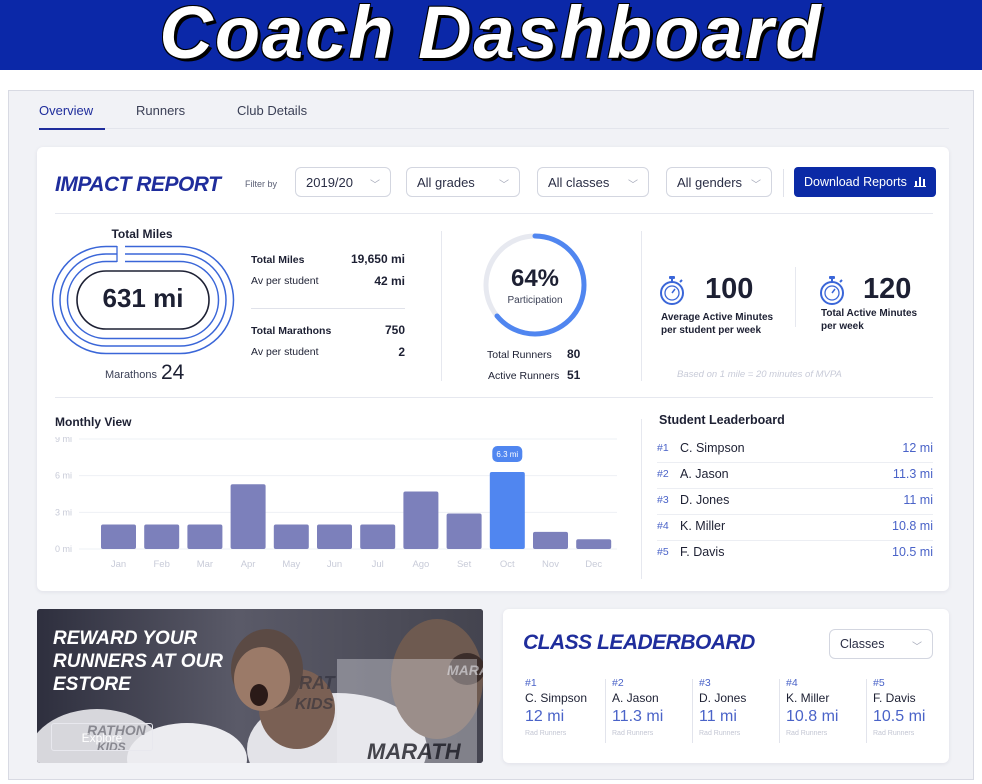  I want to click on year-select-value: 2019/20, so click(329, 182).